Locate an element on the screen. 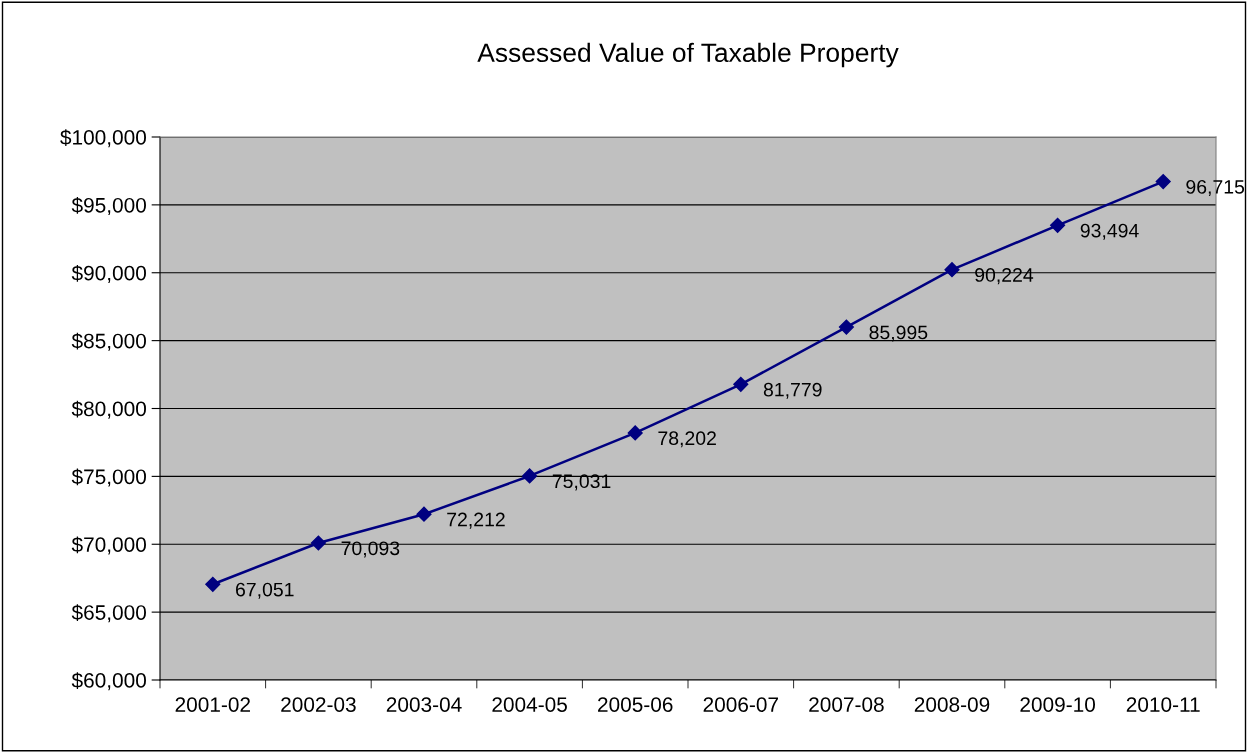 The width and height of the screenshot is (1248, 753). data-label: 72,212 is located at coordinates (476, 520).